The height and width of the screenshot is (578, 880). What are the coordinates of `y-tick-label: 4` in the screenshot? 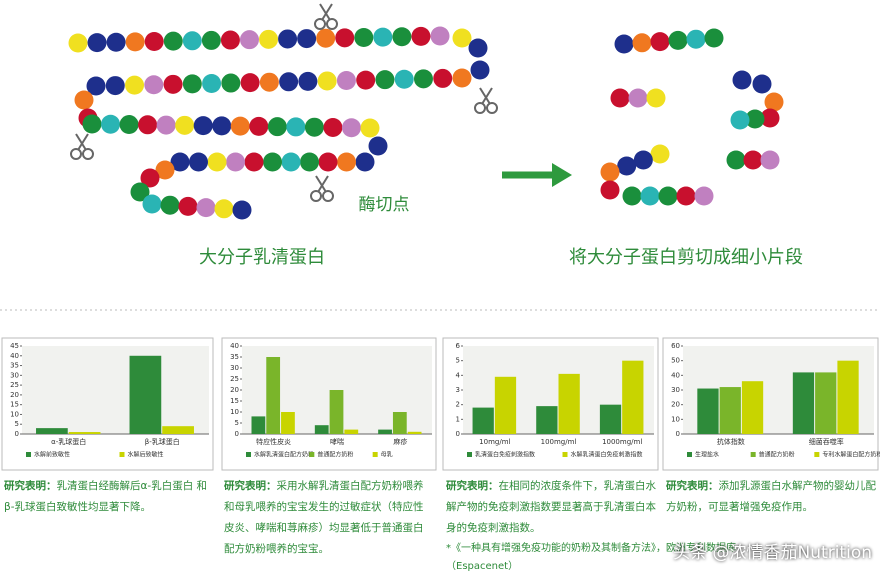 It's located at (458, 375).